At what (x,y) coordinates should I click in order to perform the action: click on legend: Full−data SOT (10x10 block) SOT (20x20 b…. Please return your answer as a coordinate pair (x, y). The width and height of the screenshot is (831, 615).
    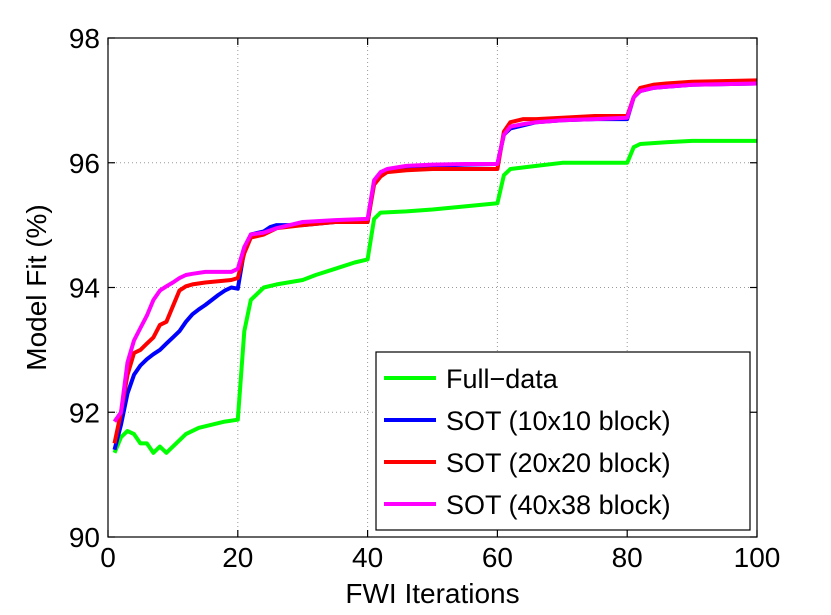
    Looking at the image, I should click on (563, 441).